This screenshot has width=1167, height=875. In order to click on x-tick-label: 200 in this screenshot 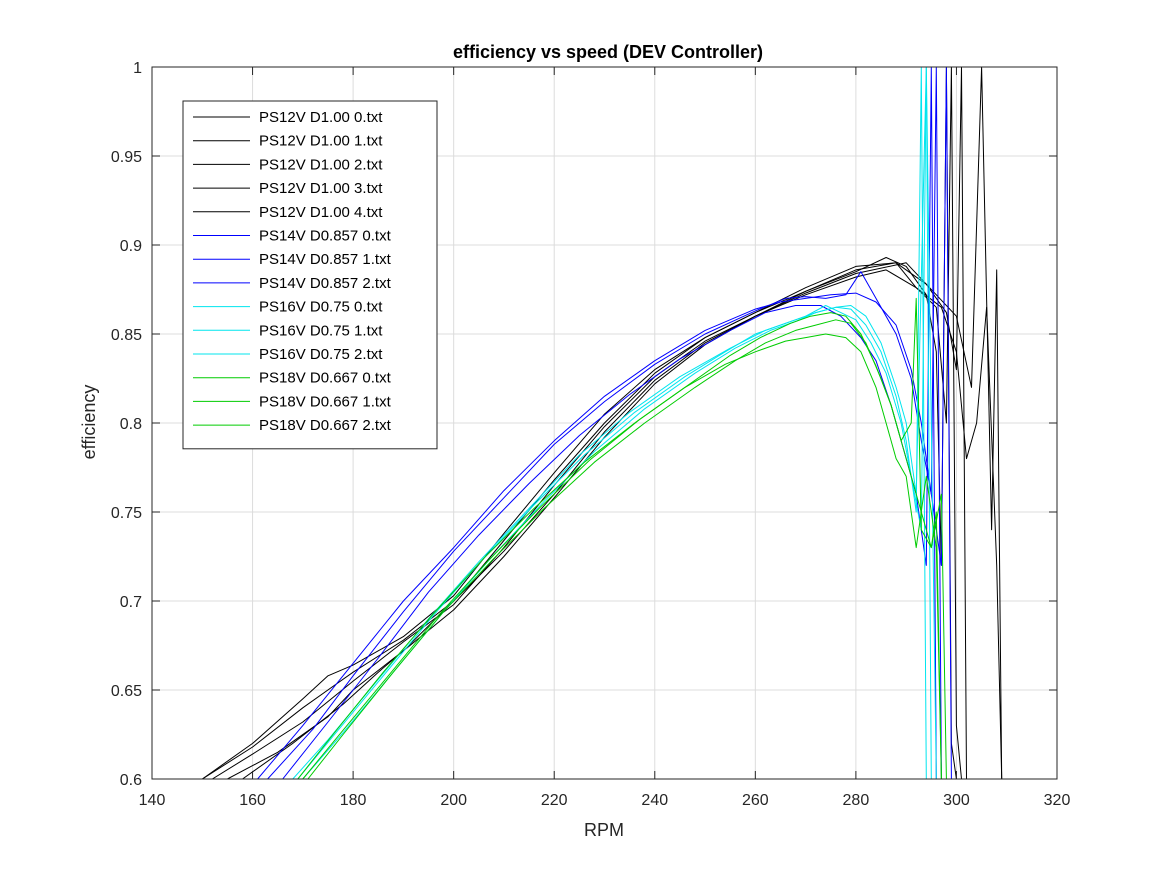, I will do `click(453, 800)`.